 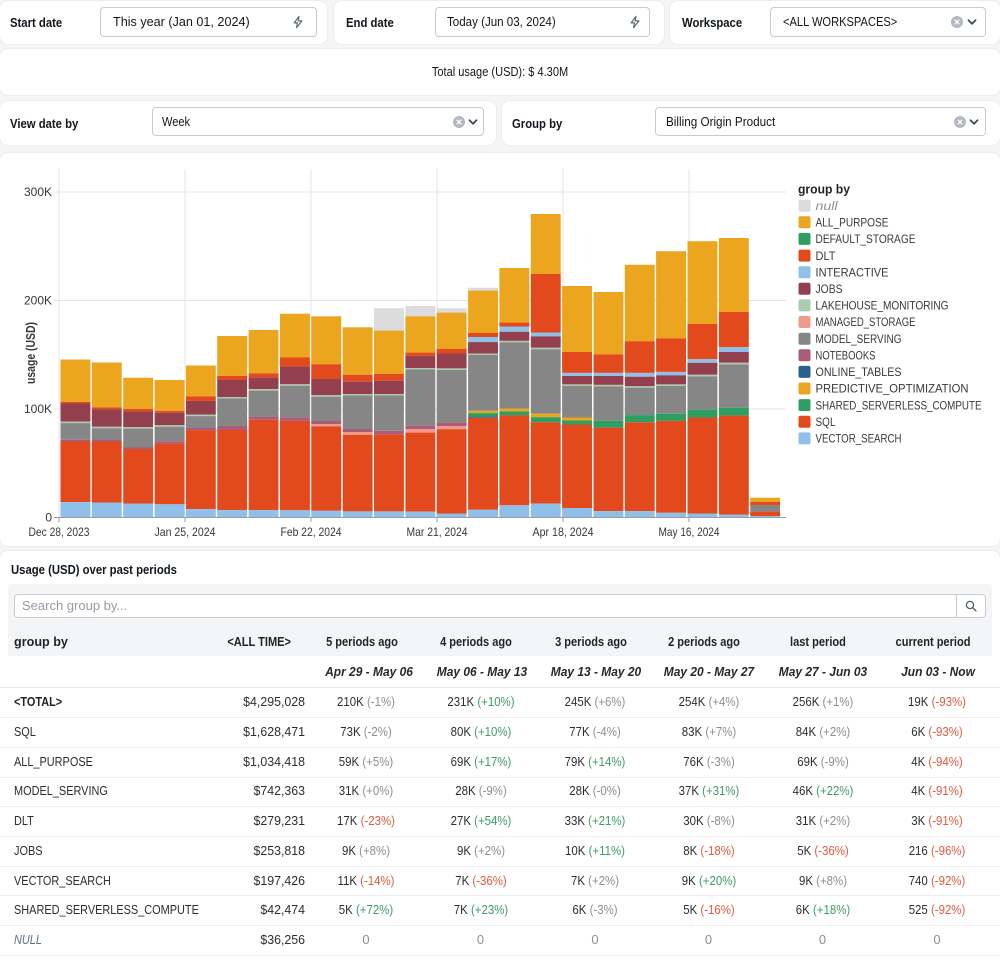 What do you see at coordinates (859, 339) in the screenshot?
I see `svg-text: MODEL_SERVING` at bounding box center [859, 339].